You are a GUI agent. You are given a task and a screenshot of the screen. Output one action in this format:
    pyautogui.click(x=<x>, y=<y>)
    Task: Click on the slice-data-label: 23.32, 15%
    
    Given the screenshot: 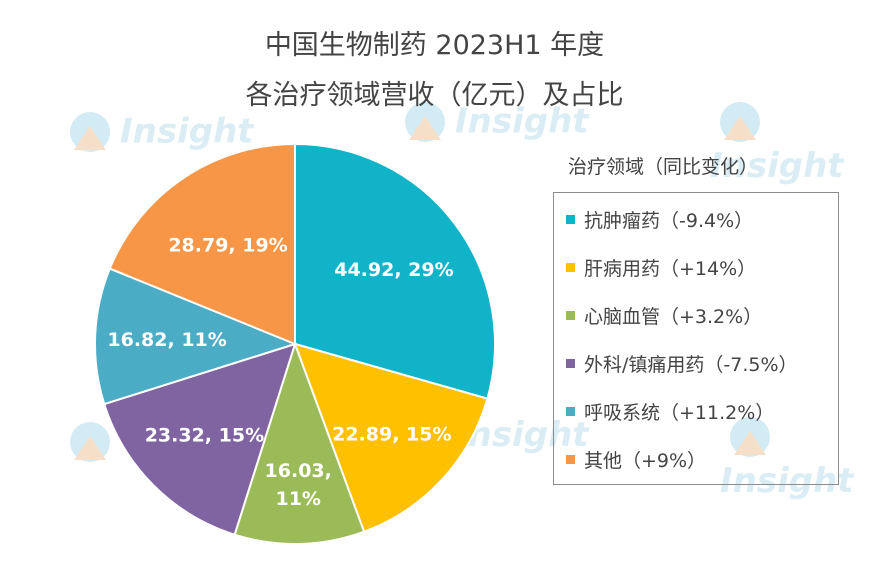 What is the action you would take?
    pyautogui.click(x=204, y=435)
    